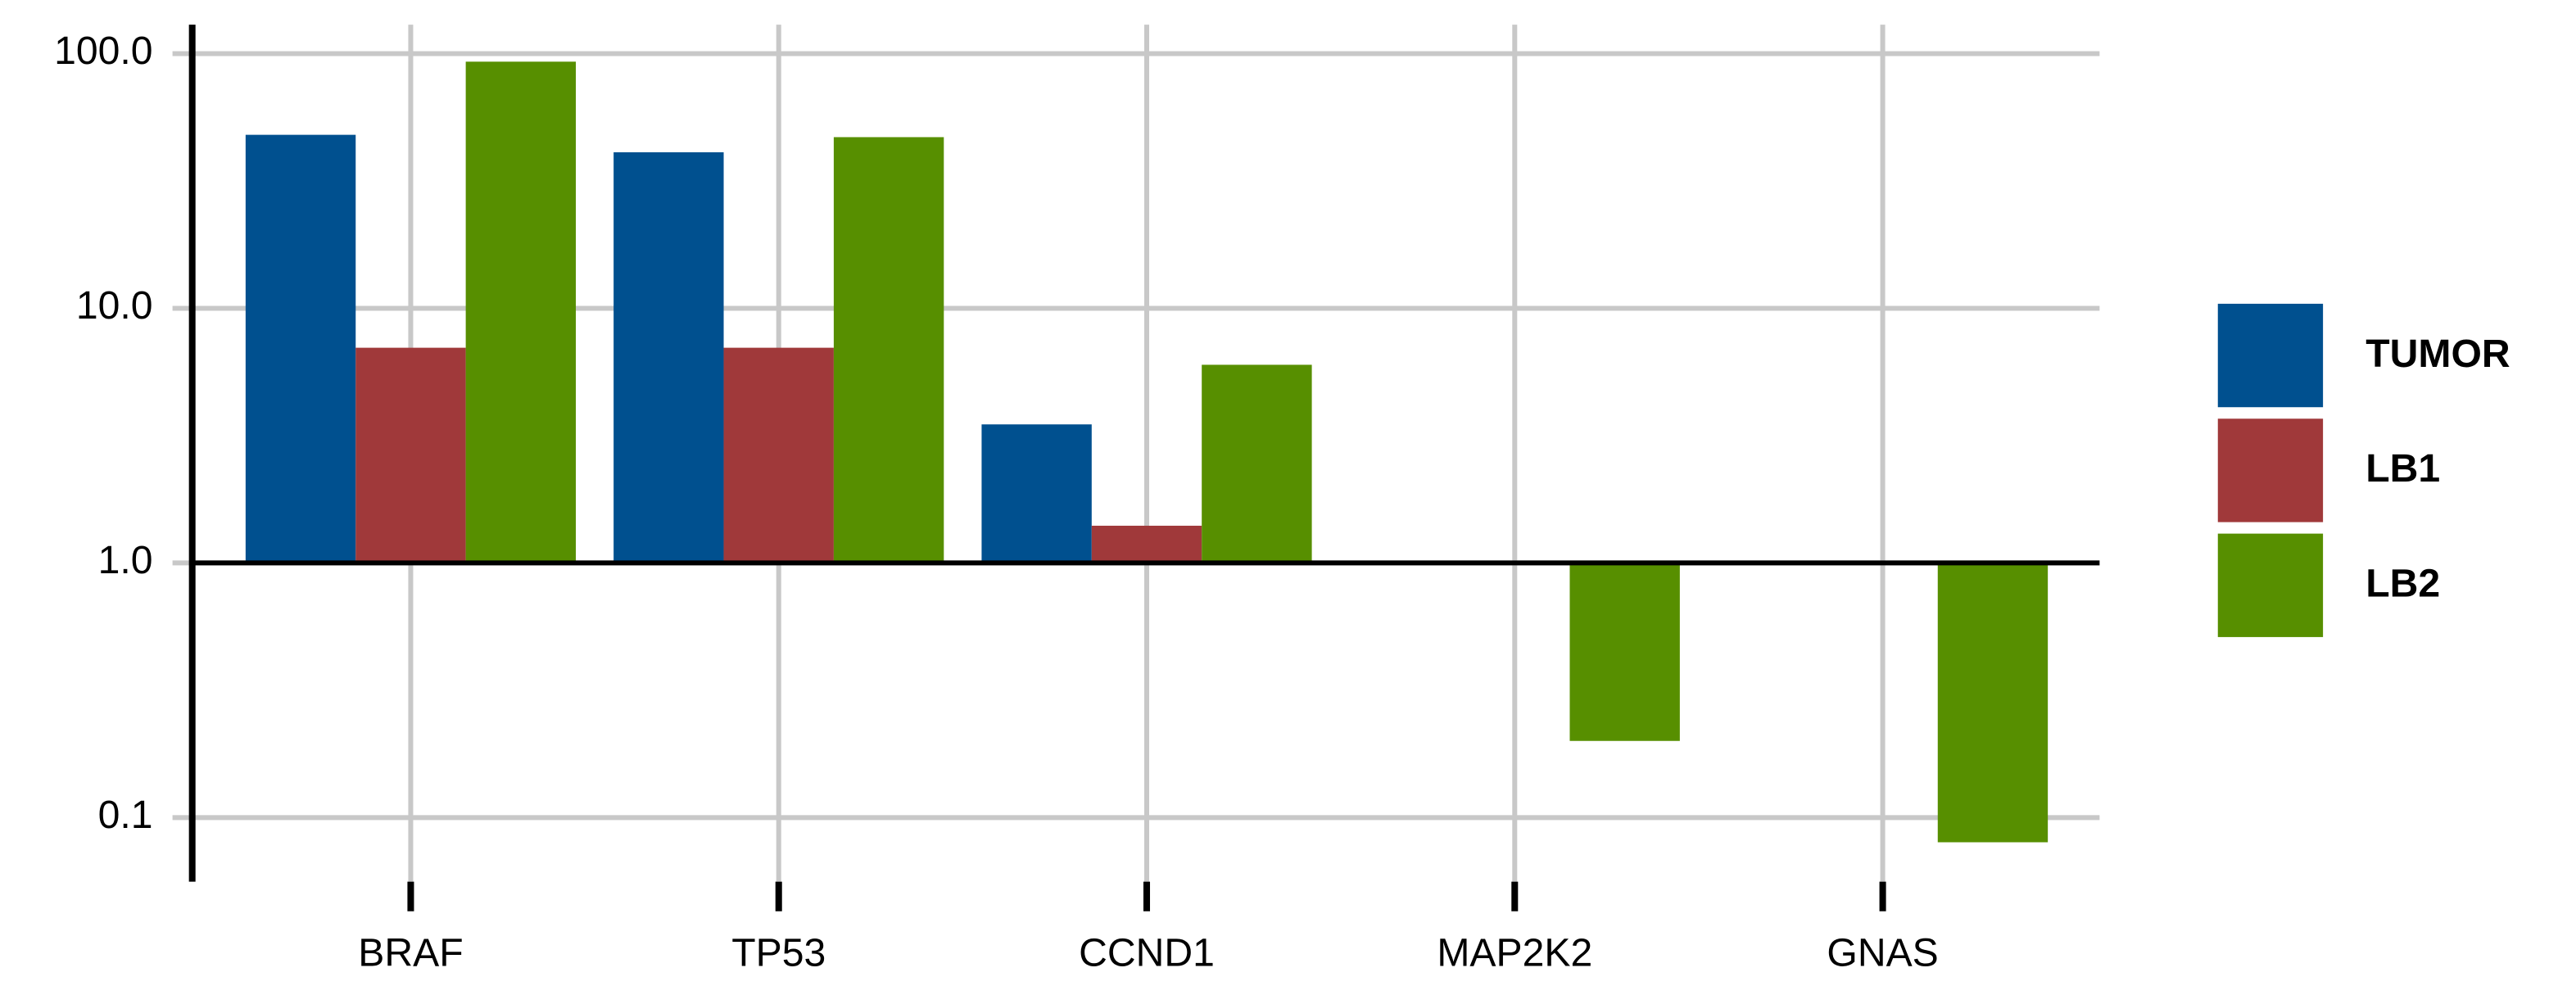  I want to click on legend: TUMOR LB1 LB2, so click(2363, 470).